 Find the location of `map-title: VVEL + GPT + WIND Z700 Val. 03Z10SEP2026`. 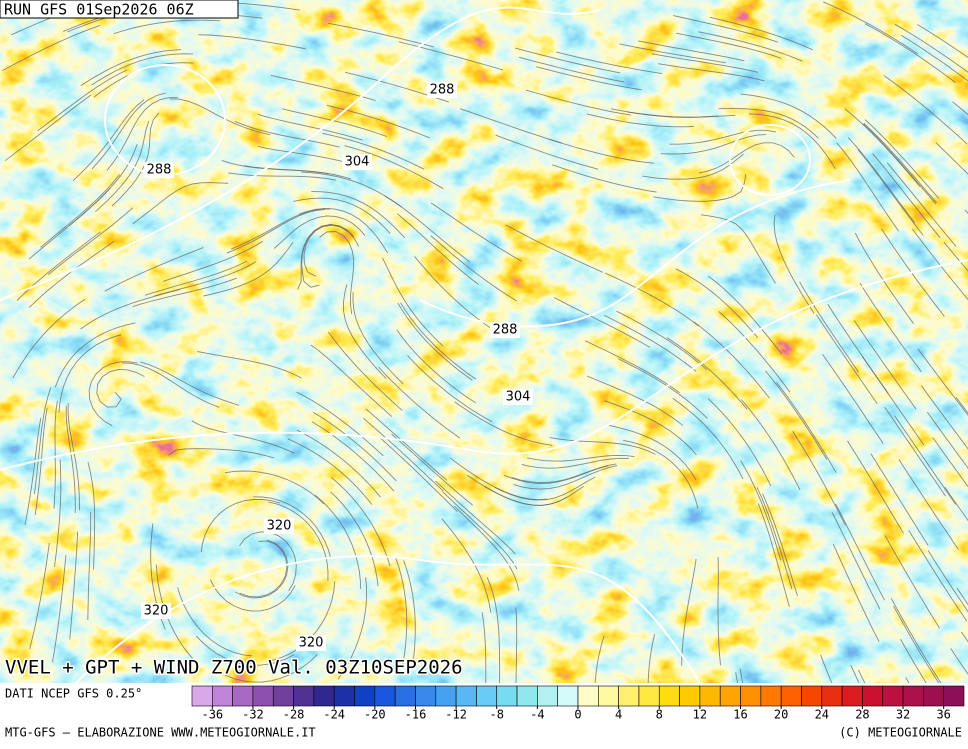

map-title: VVEL + GPT + WIND Z700 Val. 03Z10SEP2026 is located at coordinates (234, 668).